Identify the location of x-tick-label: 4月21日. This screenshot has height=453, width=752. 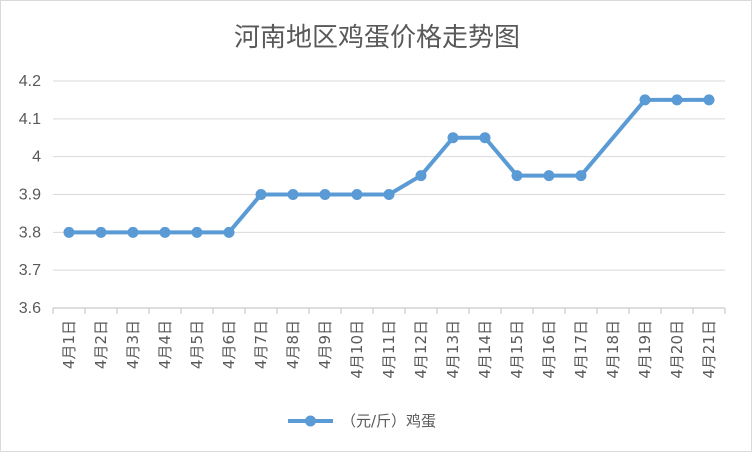
(709, 349).